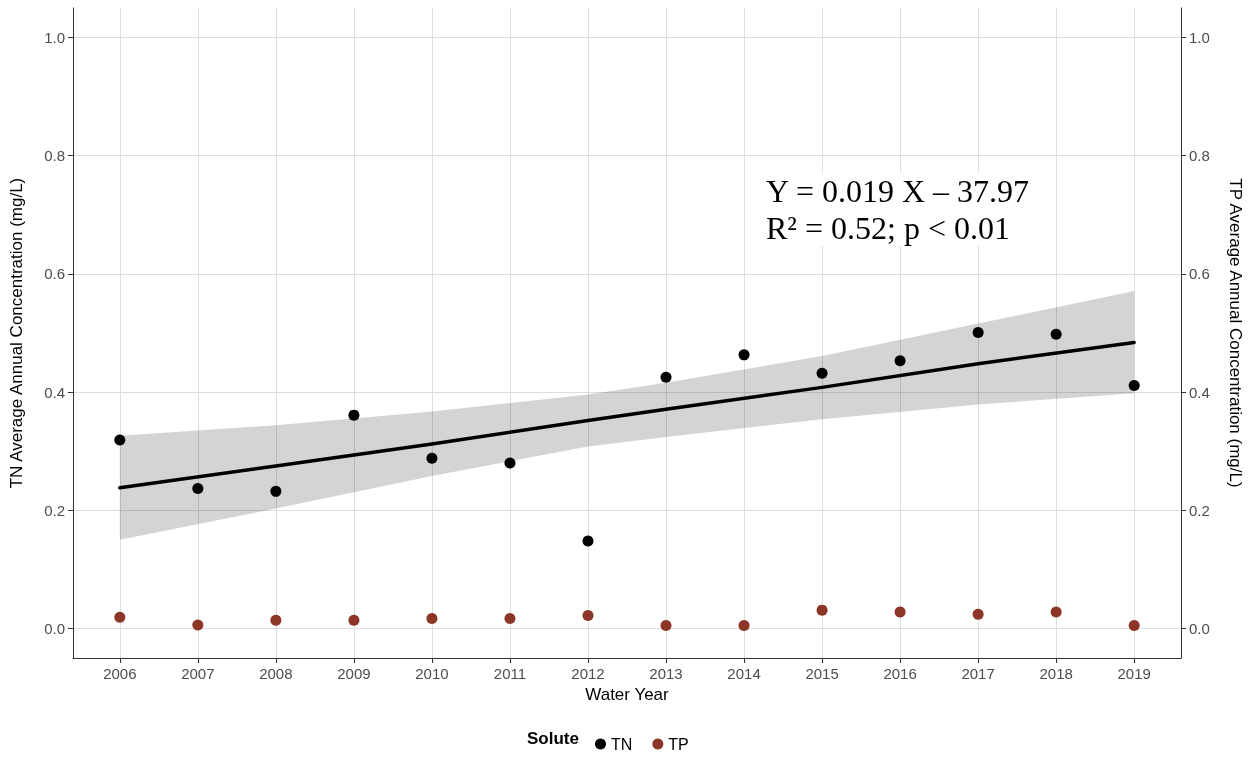 The height and width of the screenshot is (757, 1252). What do you see at coordinates (432, 673) in the screenshot?
I see `x-tick-label: 2010` at bounding box center [432, 673].